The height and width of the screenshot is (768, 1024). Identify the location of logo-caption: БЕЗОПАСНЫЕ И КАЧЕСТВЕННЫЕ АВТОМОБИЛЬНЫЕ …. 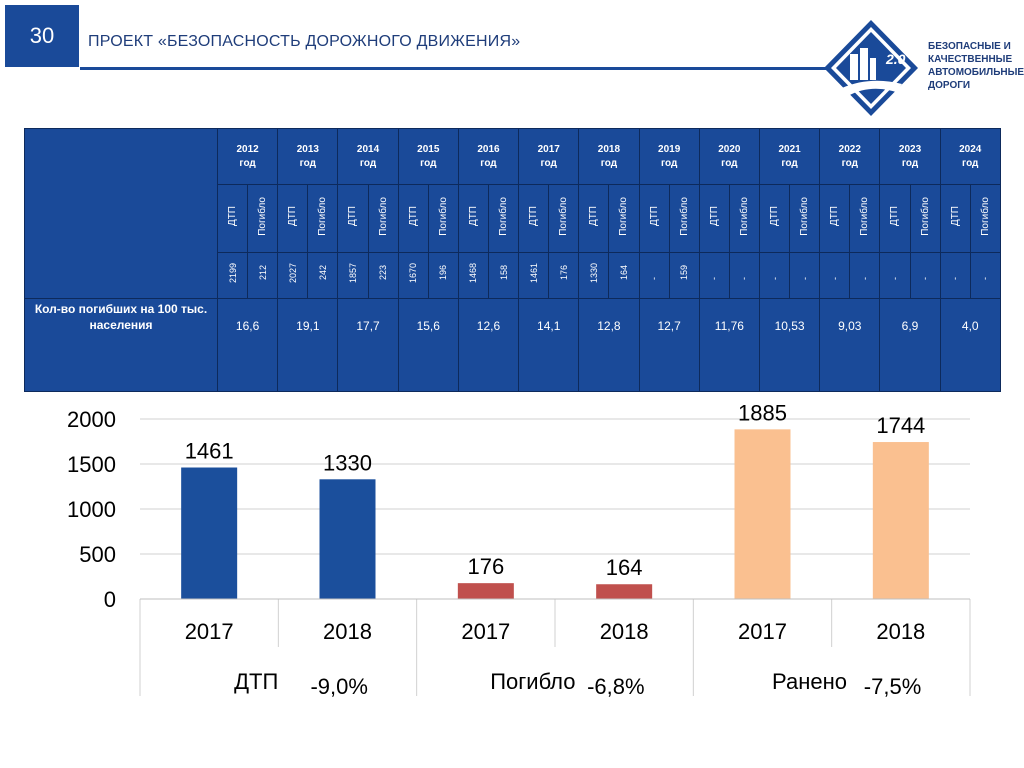
(976, 66).